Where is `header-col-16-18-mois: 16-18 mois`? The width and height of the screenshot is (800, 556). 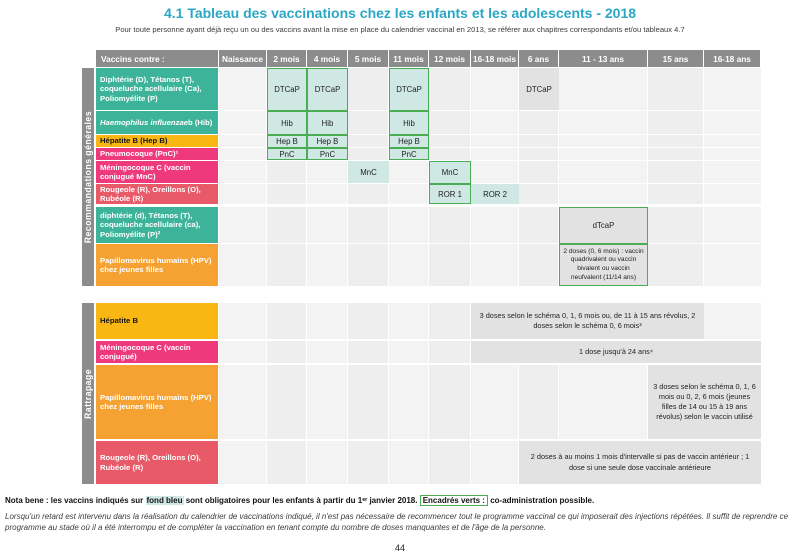 header-col-16-18-mois: 16-18 mois is located at coordinates (495, 58).